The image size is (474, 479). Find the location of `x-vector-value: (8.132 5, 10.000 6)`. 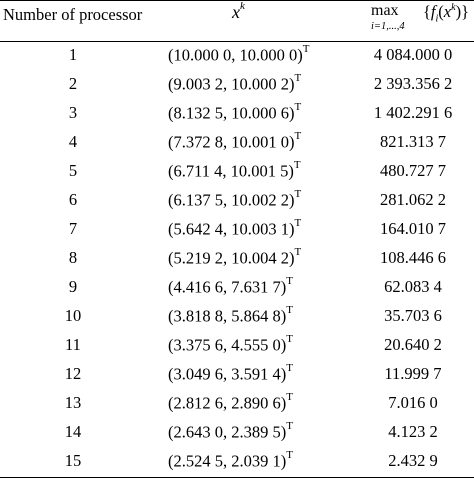

x-vector-value: (8.132 5, 10.000 6) is located at coordinates (231, 113).